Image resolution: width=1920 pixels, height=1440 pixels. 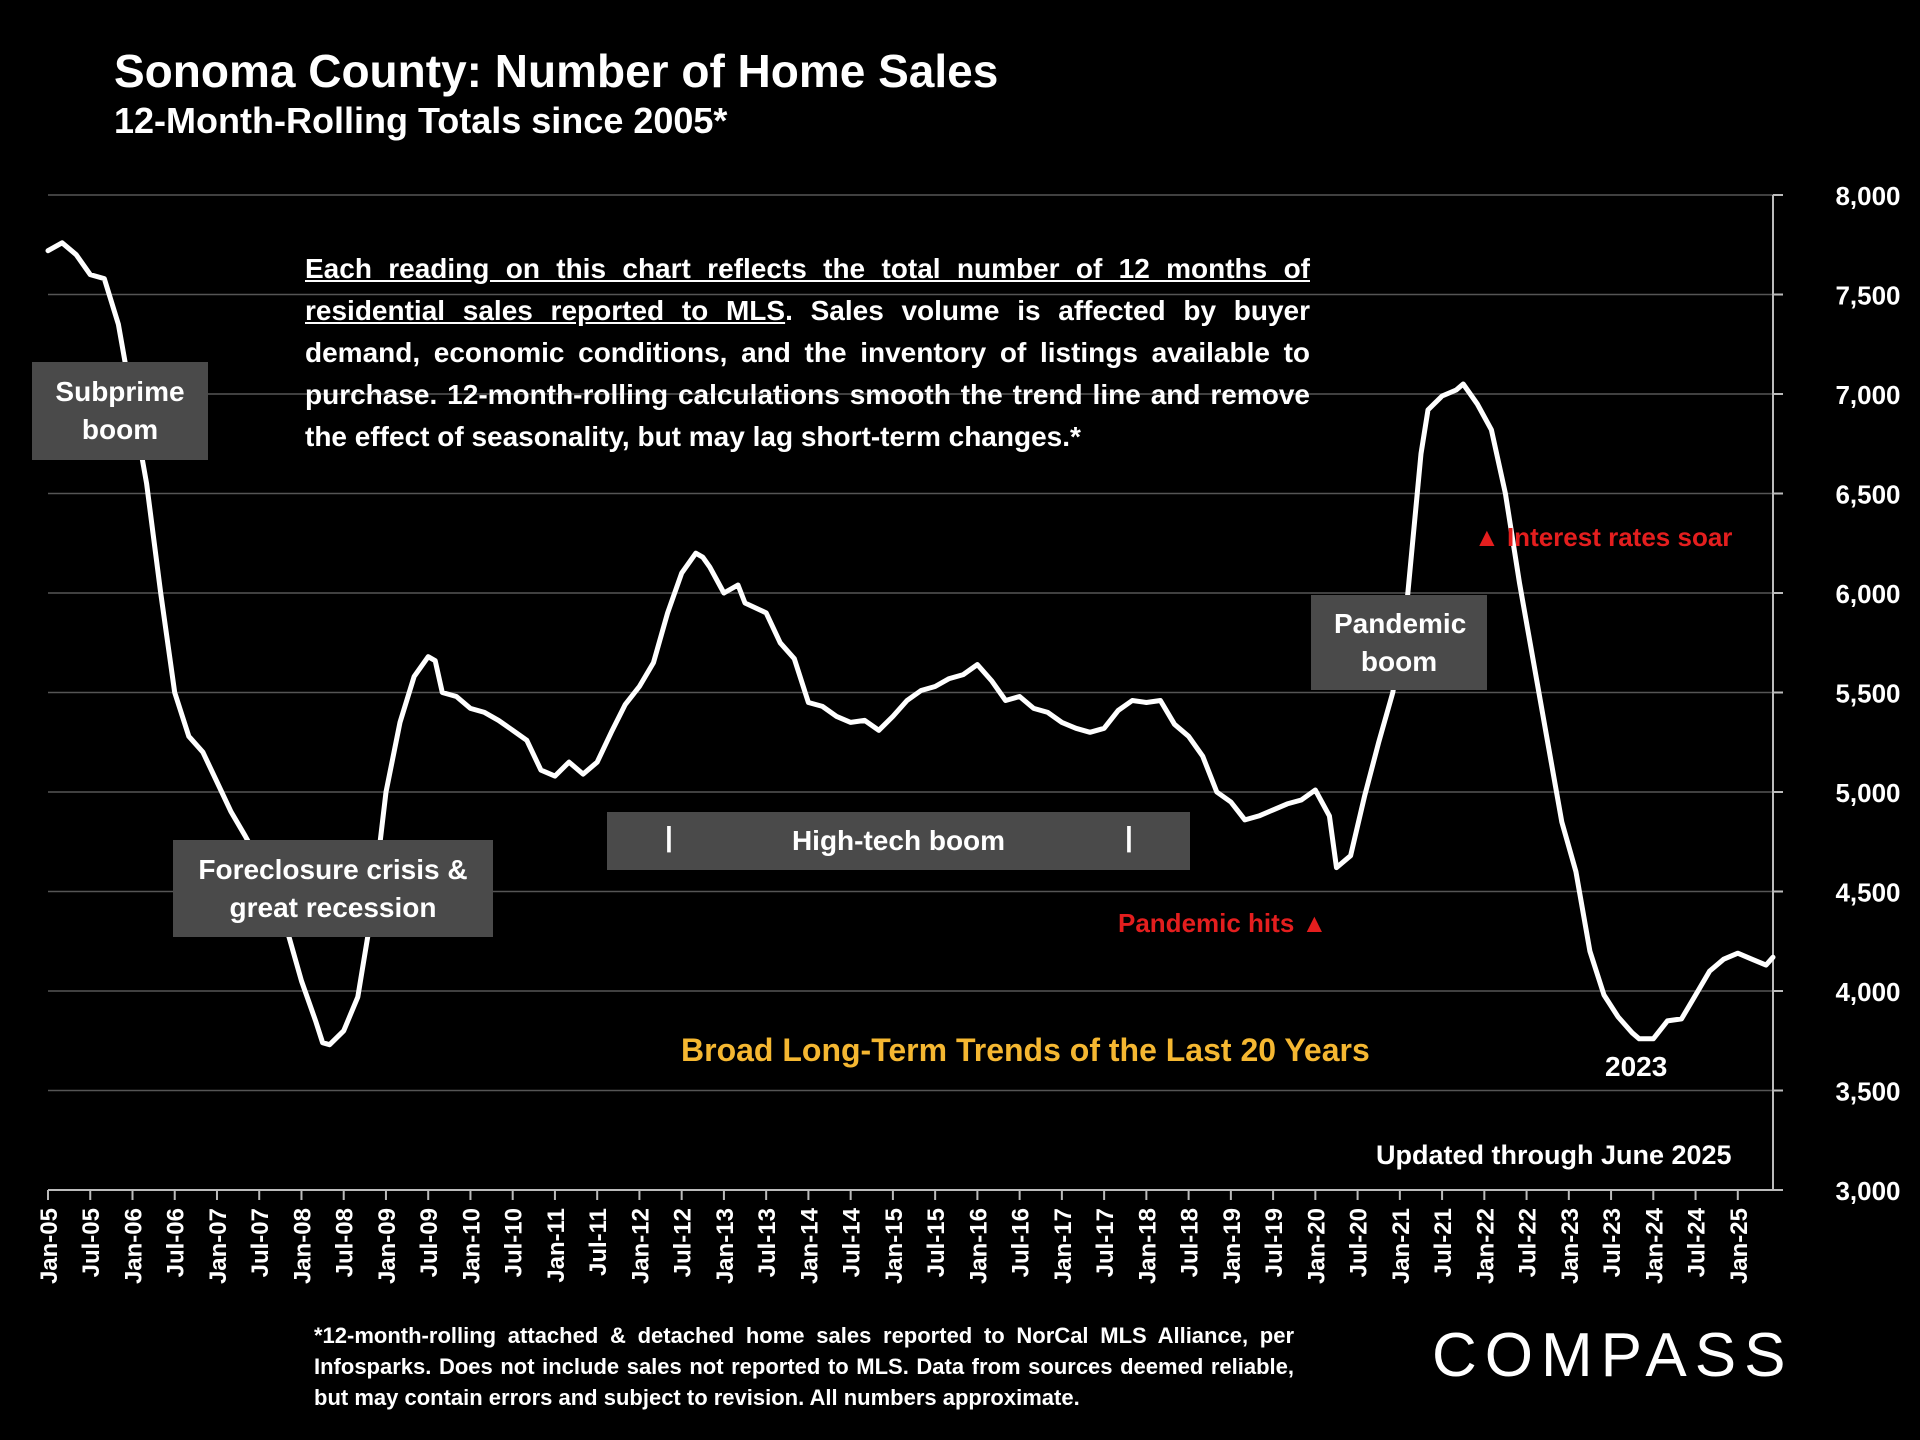 I want to click on x-tick-label: Jan-15, so click(x=894, y=1246).